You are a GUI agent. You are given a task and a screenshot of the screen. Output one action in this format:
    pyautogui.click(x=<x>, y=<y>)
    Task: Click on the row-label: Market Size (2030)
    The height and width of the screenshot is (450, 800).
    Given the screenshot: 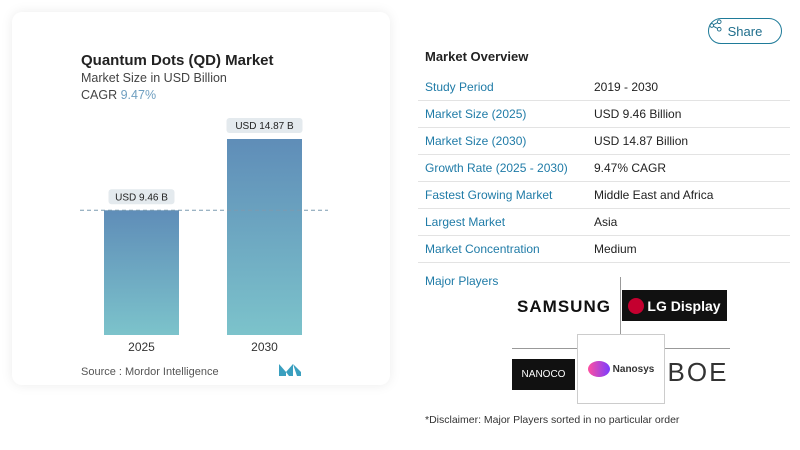 What is the action you would take?
    pyautogui.click(x=476, y=141)
    